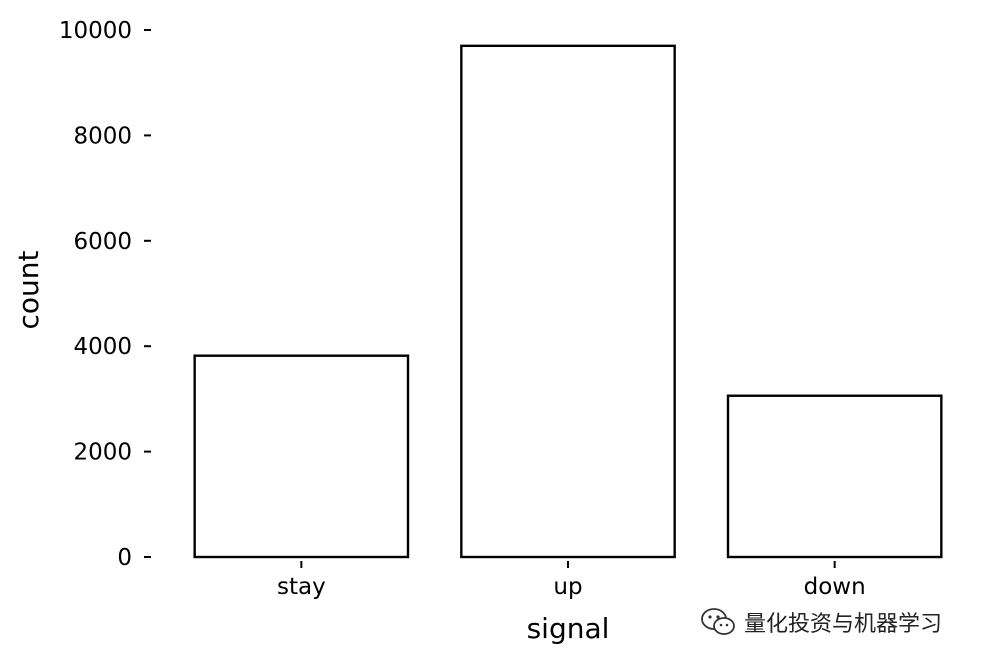 The height and width of the screenshot is (664, 1004). What do you see at coordinates (124, 558) in the screenshot?
I see `y-tick-label: 0` at bounding box center [124, 558].